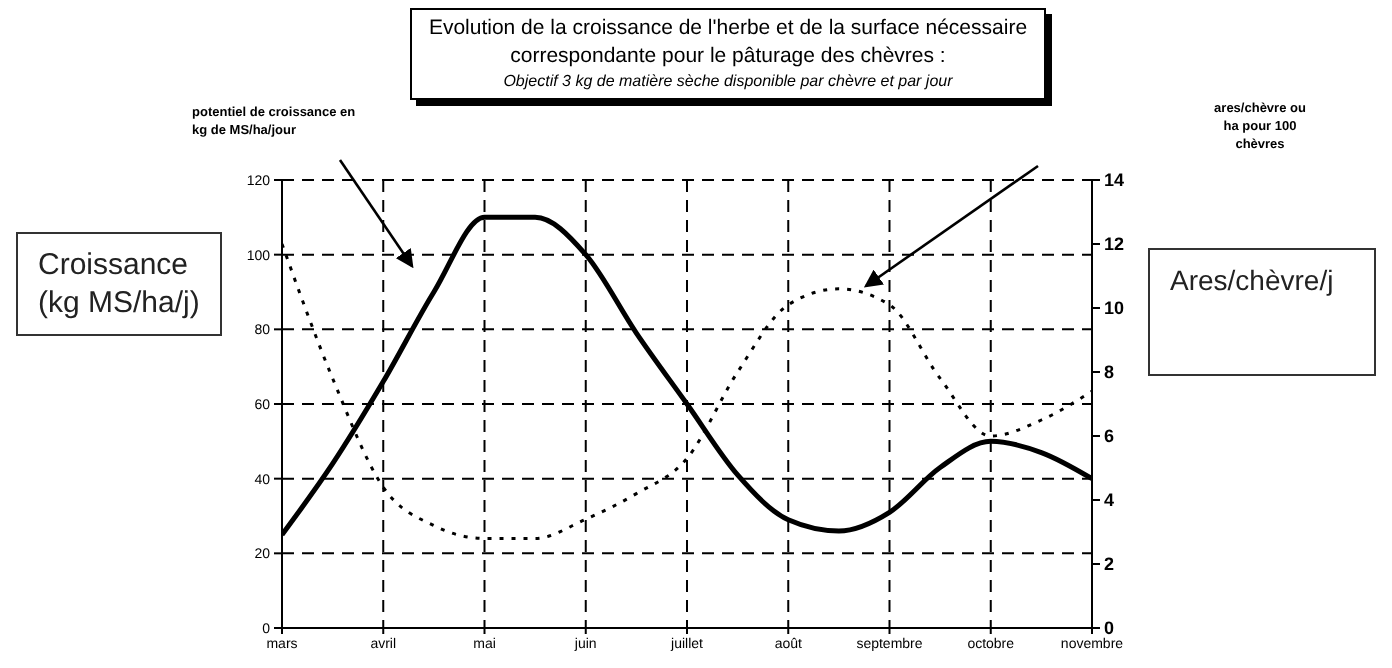 The height and width of the screenshot is (668, 1392). What do you see at coordinates (728, 42) in the screenshot?
I see `chart-title: Evolution de la croissance de l'herbe et de la surface nécessaire correspondante pour le pâturage des chèvres :` at bounding box center [728, 42].